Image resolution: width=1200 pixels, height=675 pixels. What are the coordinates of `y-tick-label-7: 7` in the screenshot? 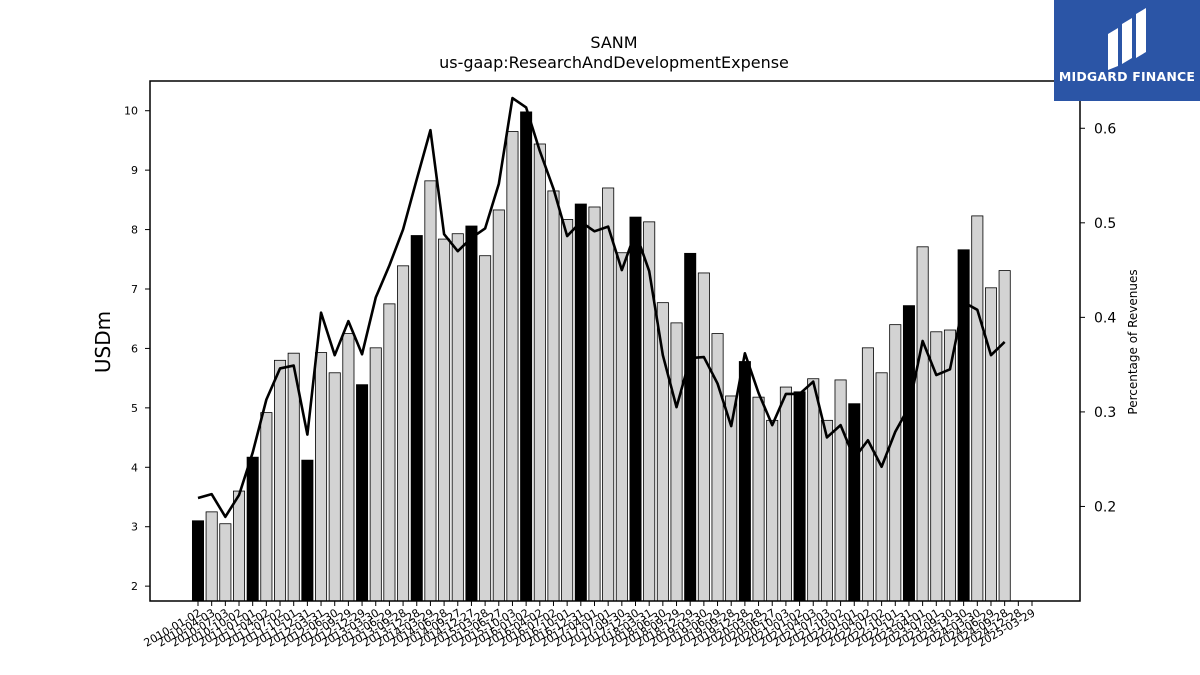 It's located at (134, 289).